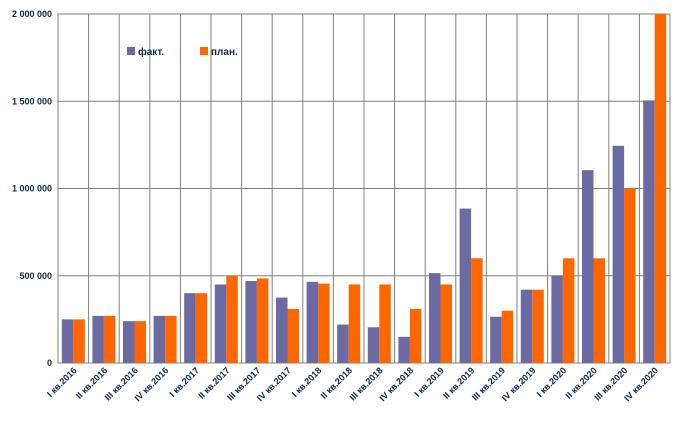 Image resolution: width=680 pixels, height=424 pixels. I want to click on y-tick-label: 1 000 000, so click(32, 189).